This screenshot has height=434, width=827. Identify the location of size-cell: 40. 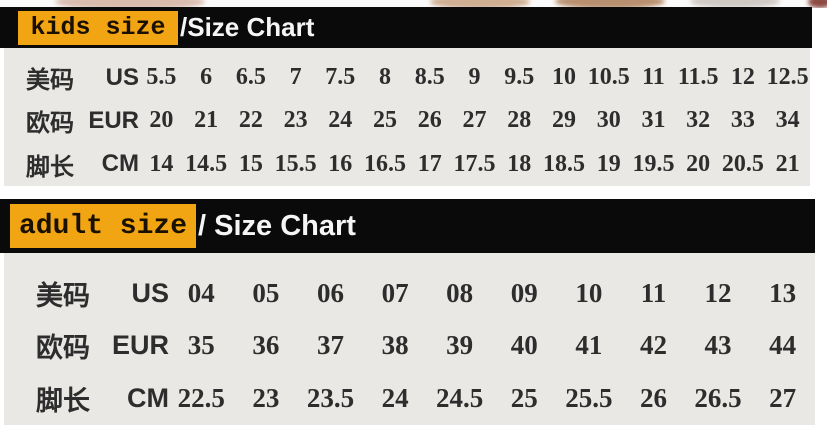
(524, 345).